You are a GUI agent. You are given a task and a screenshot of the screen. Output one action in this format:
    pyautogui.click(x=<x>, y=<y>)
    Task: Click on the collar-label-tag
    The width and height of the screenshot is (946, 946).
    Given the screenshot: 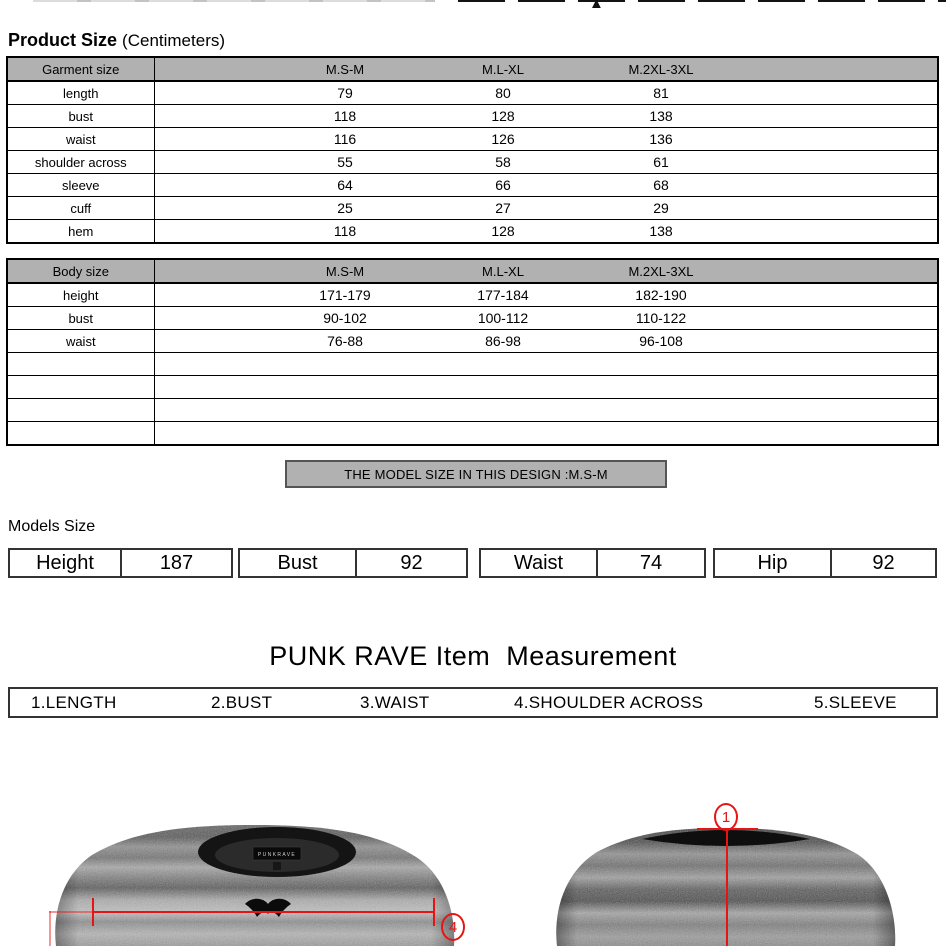 What is the action you would take?
    pyautogui.click(x=277, y=853)
    